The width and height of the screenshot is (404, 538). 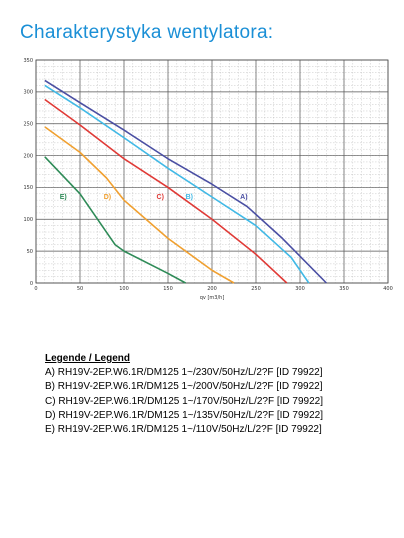 I want to click on legend-title: Legende / Legend, so click(x=88, y=358).